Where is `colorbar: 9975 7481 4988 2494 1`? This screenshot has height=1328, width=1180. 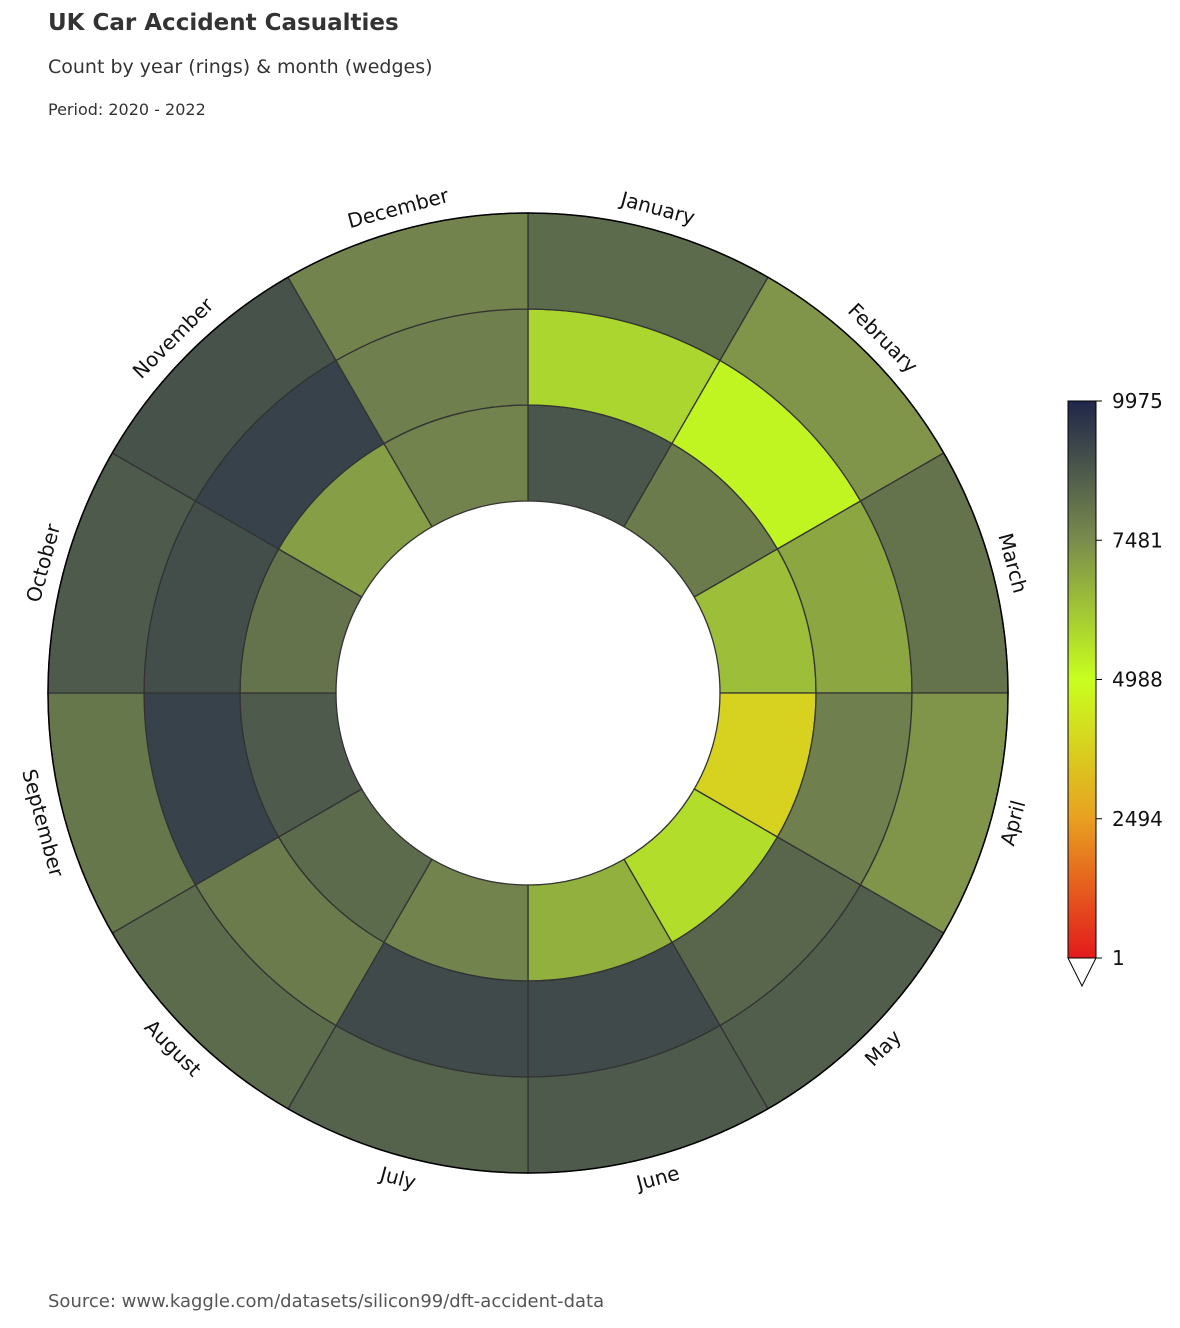
colorbar: 9975 7481 4988 2494 1 is located at coordinates (1115, 688).